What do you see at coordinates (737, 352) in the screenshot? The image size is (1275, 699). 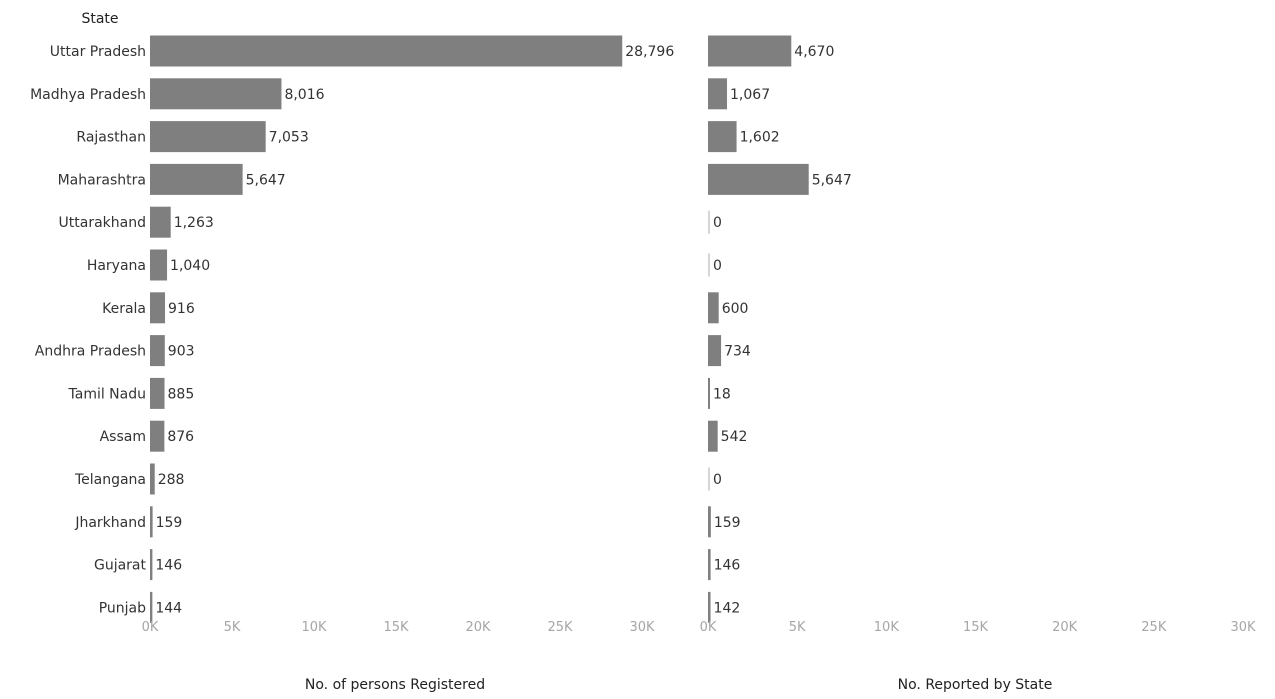 I see `value-label-1-andhra-pradesh: 734` at bounding box center [737, 352].